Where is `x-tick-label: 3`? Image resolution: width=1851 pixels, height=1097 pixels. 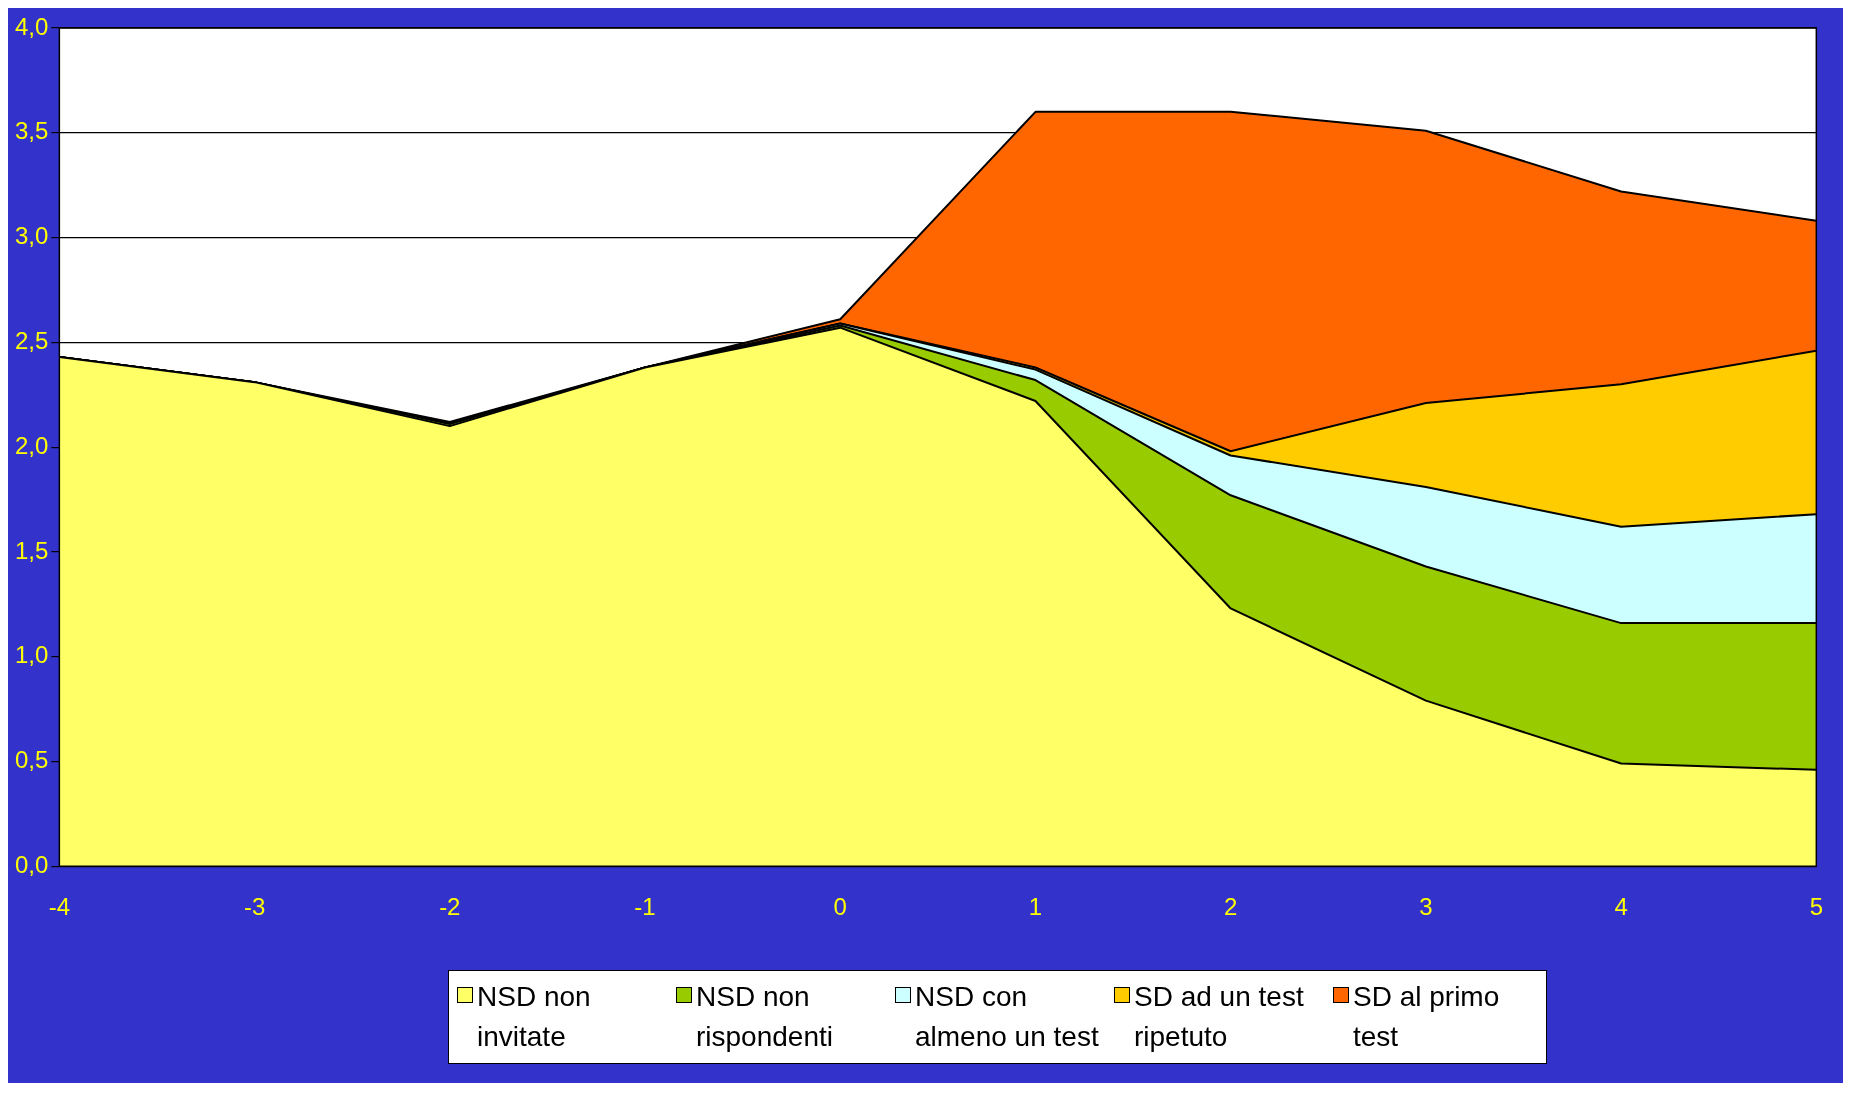
x-tick-label: 3 is located at coordinates (1426, 907).